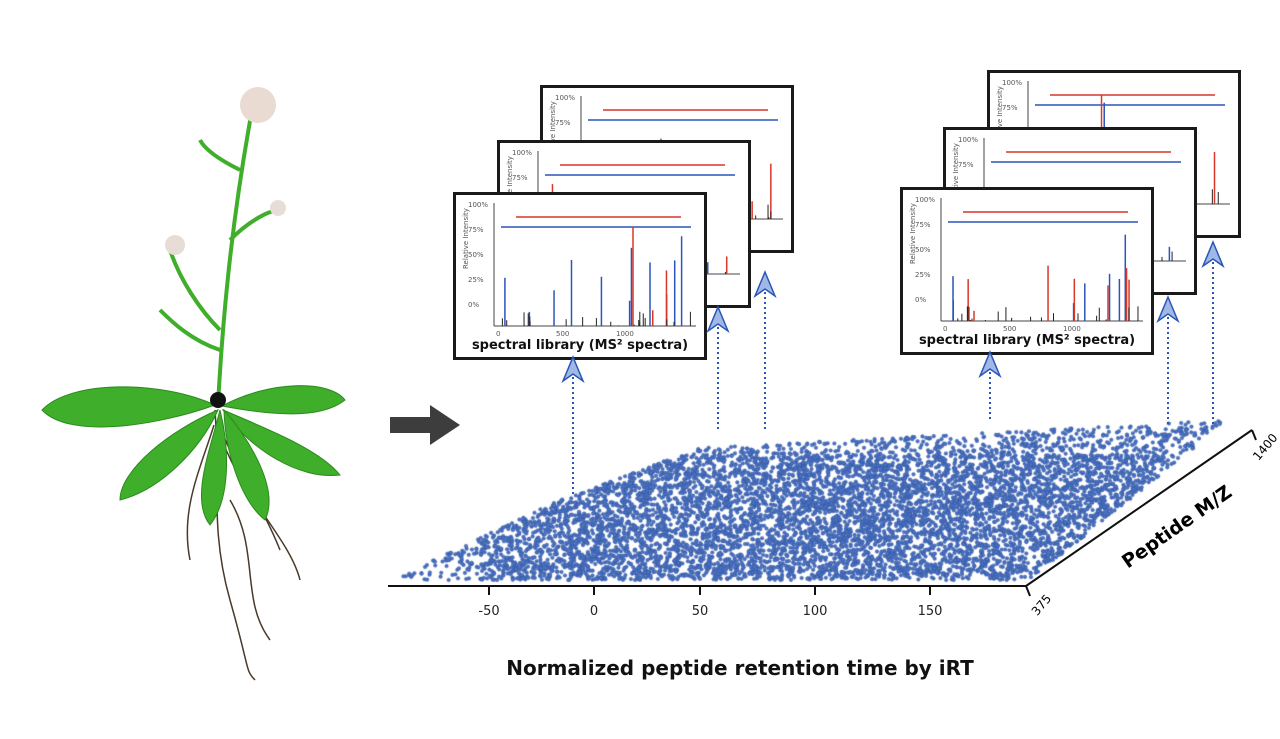 The image size is (1280, 739). Describe the element at coordinates (930, 611) in the screenshot. I see `x-tick-label: 150` at that location.